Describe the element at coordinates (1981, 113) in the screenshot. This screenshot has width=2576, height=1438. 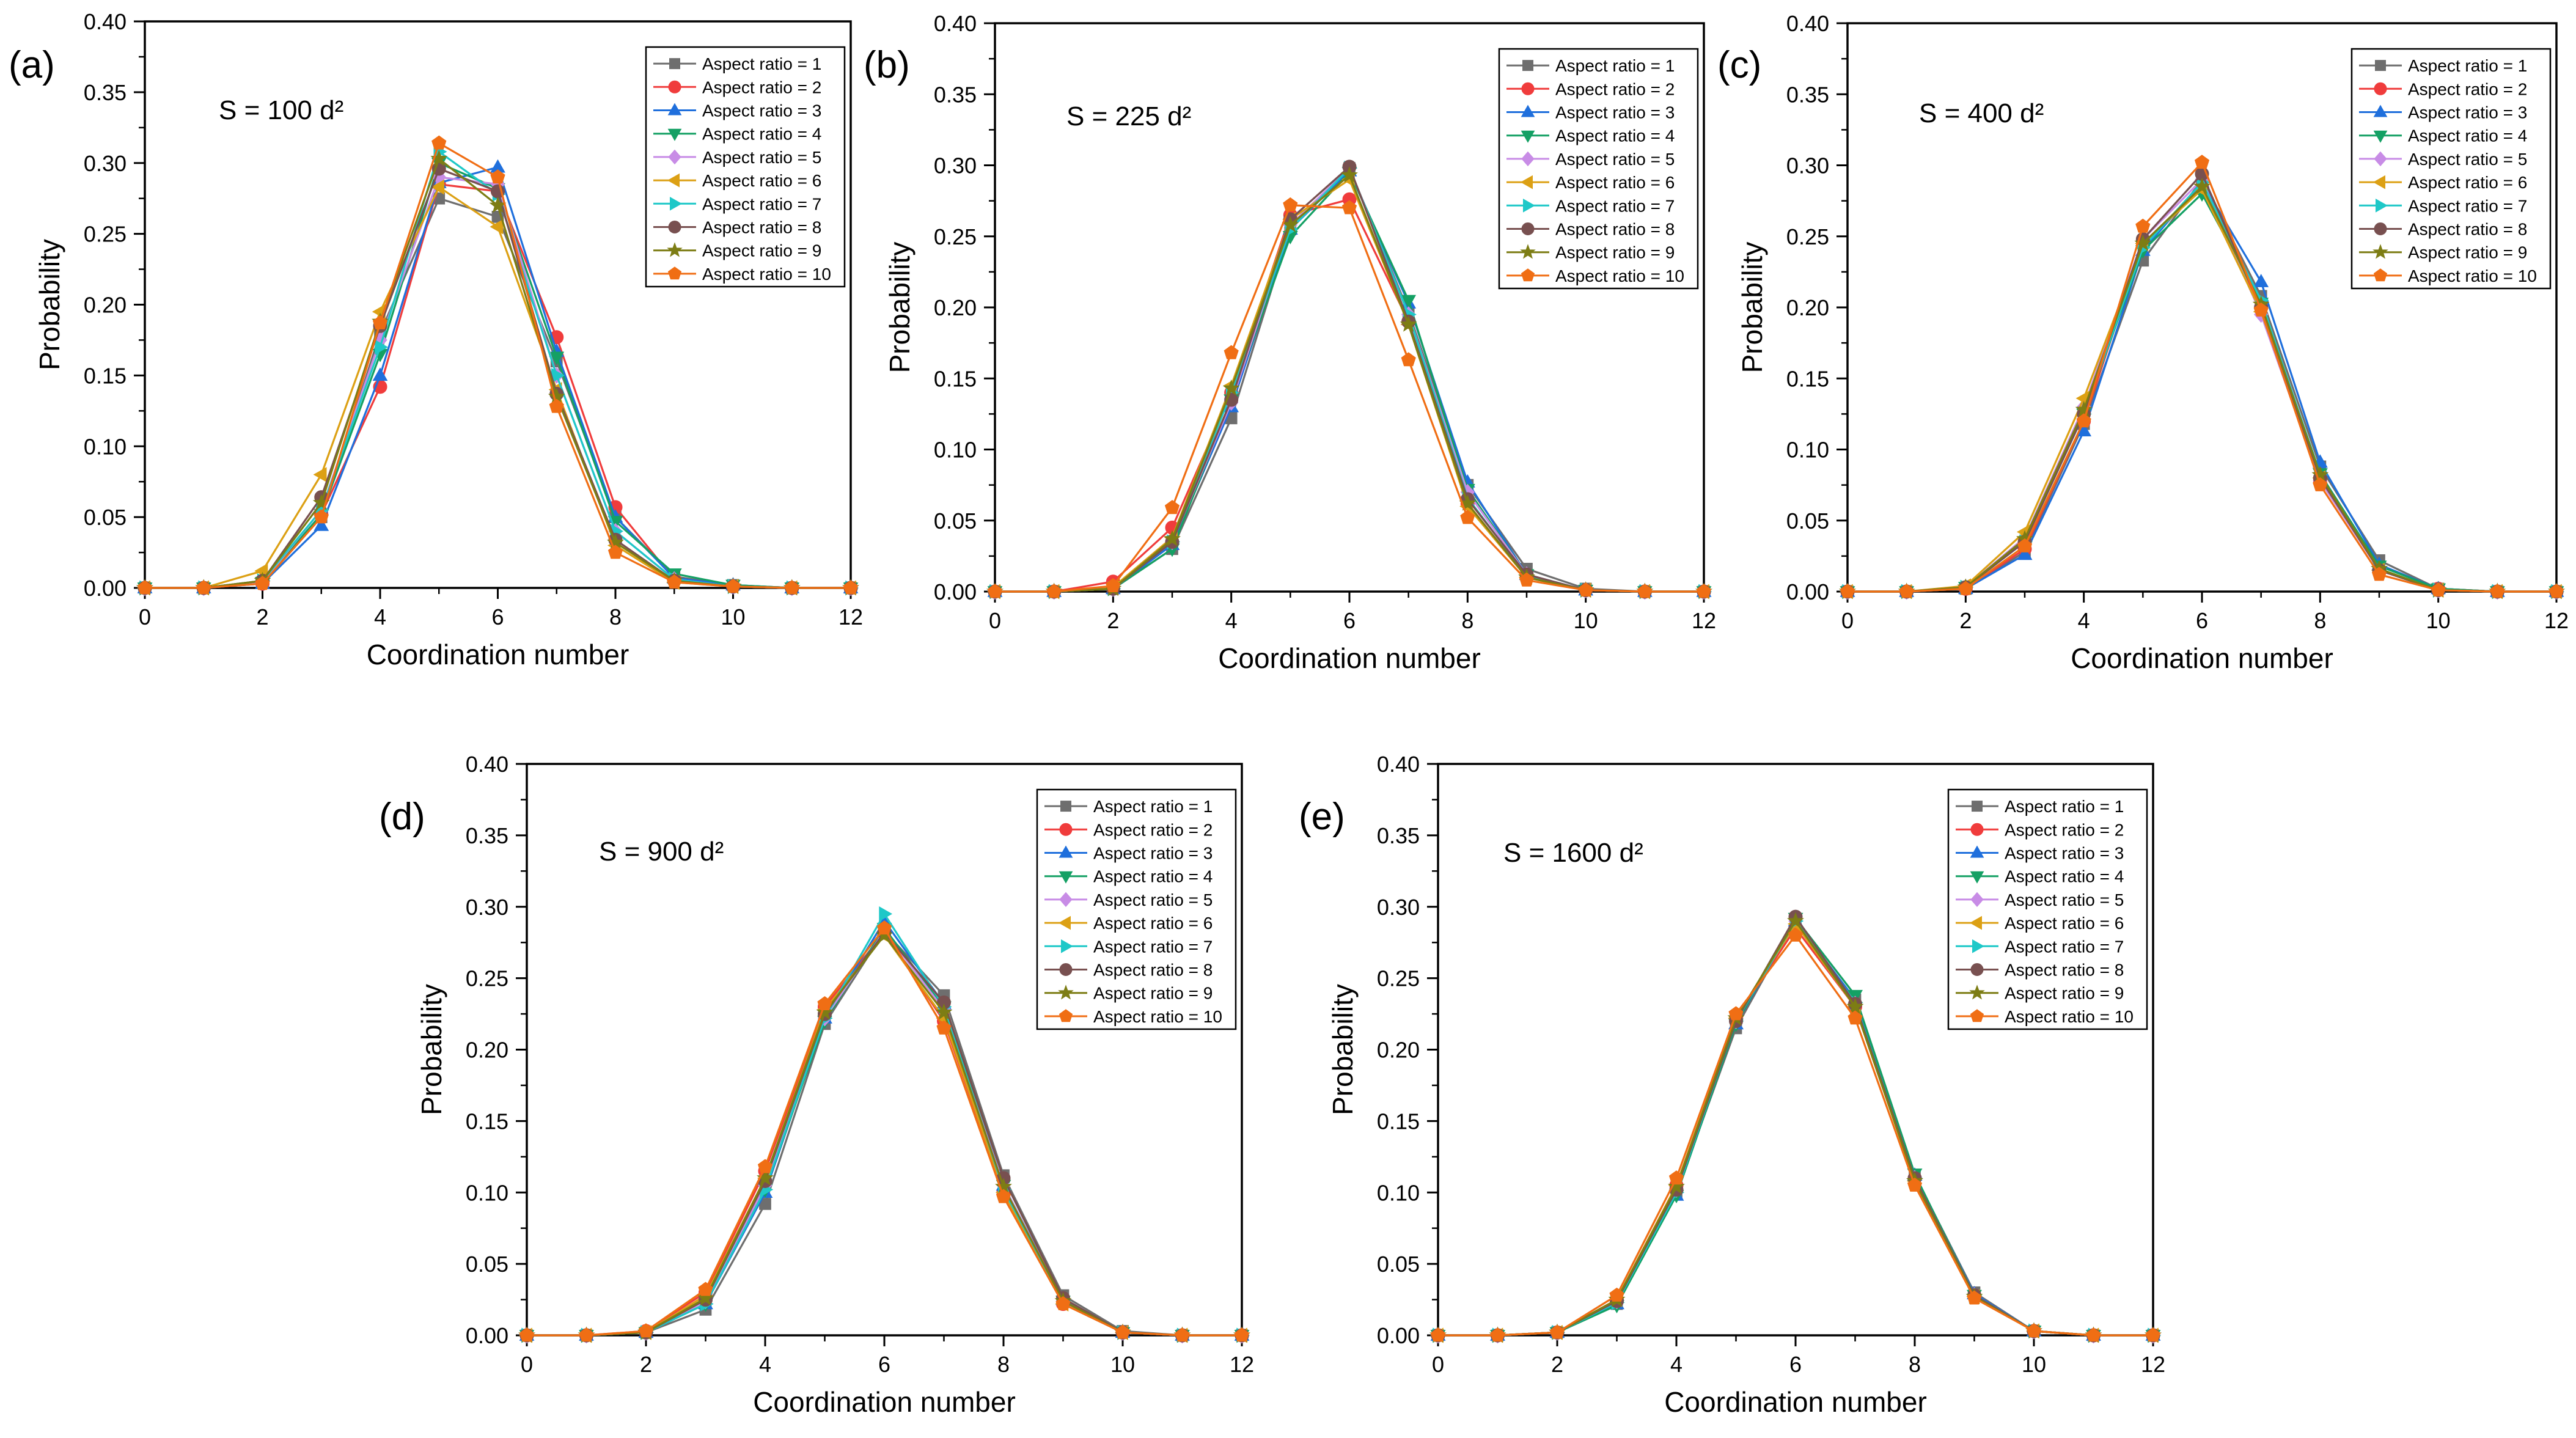
I see `surface-annotation: S = 400 d²` at that location.